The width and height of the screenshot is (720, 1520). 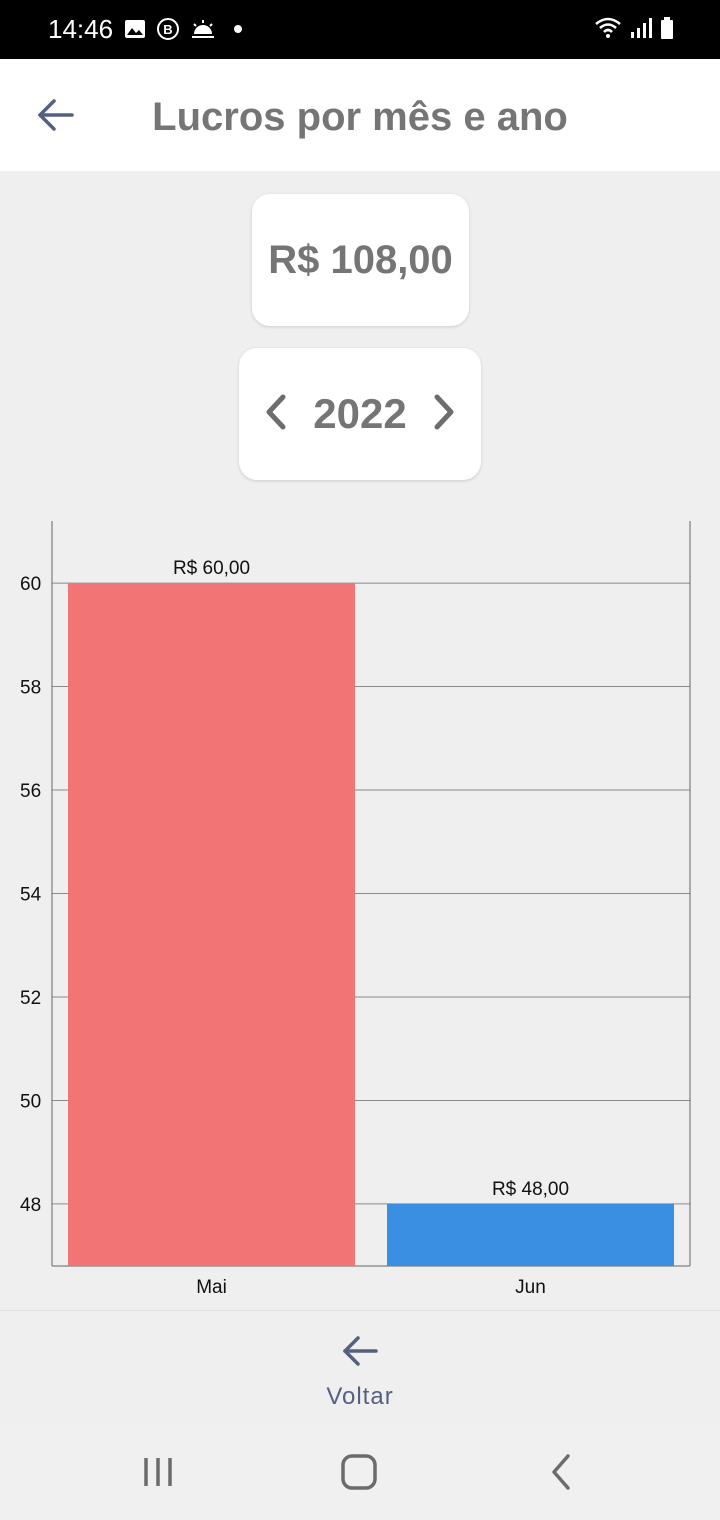 I want to click on status-bar: 14:46 B, so click(x=360, y=29).